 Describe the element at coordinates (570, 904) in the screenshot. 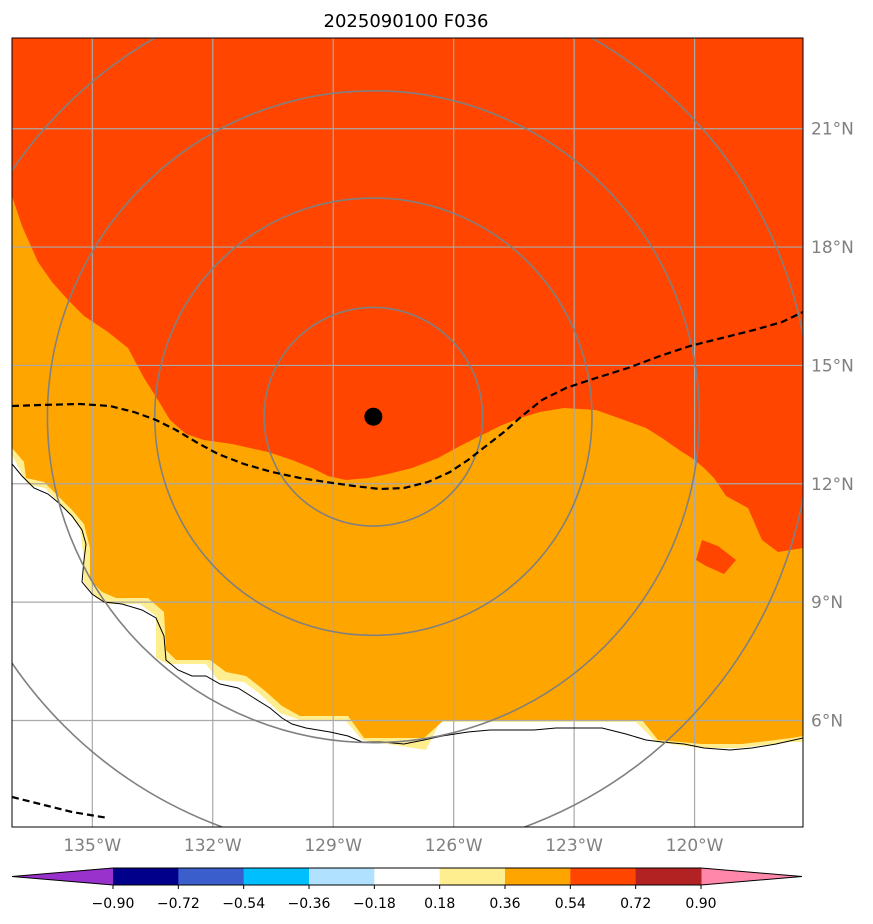

I see `colorbar-tick-label: 0.54` at that location.